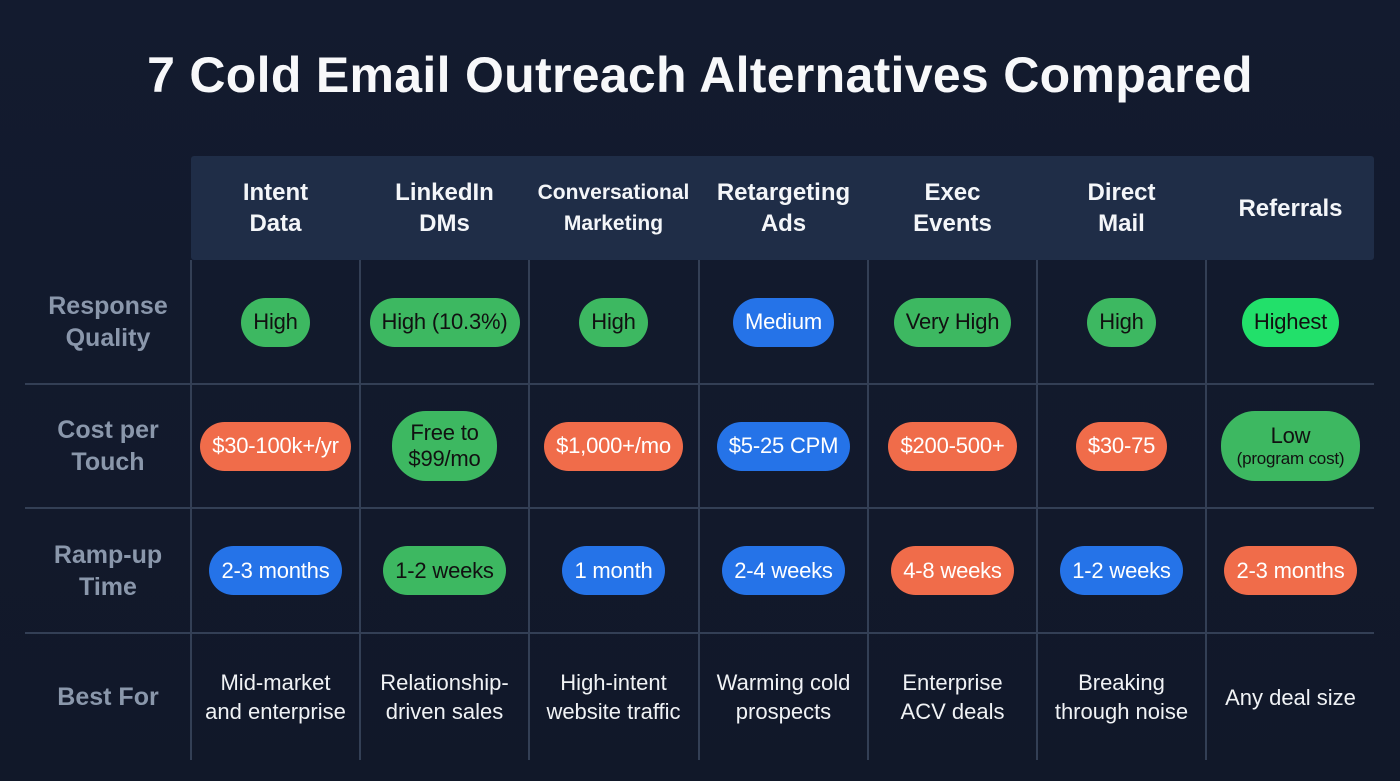 The height and width of the screenshot is (781, 1400). I want to click on best-for-text: Mid-market and enterprise, so click(275, 697).